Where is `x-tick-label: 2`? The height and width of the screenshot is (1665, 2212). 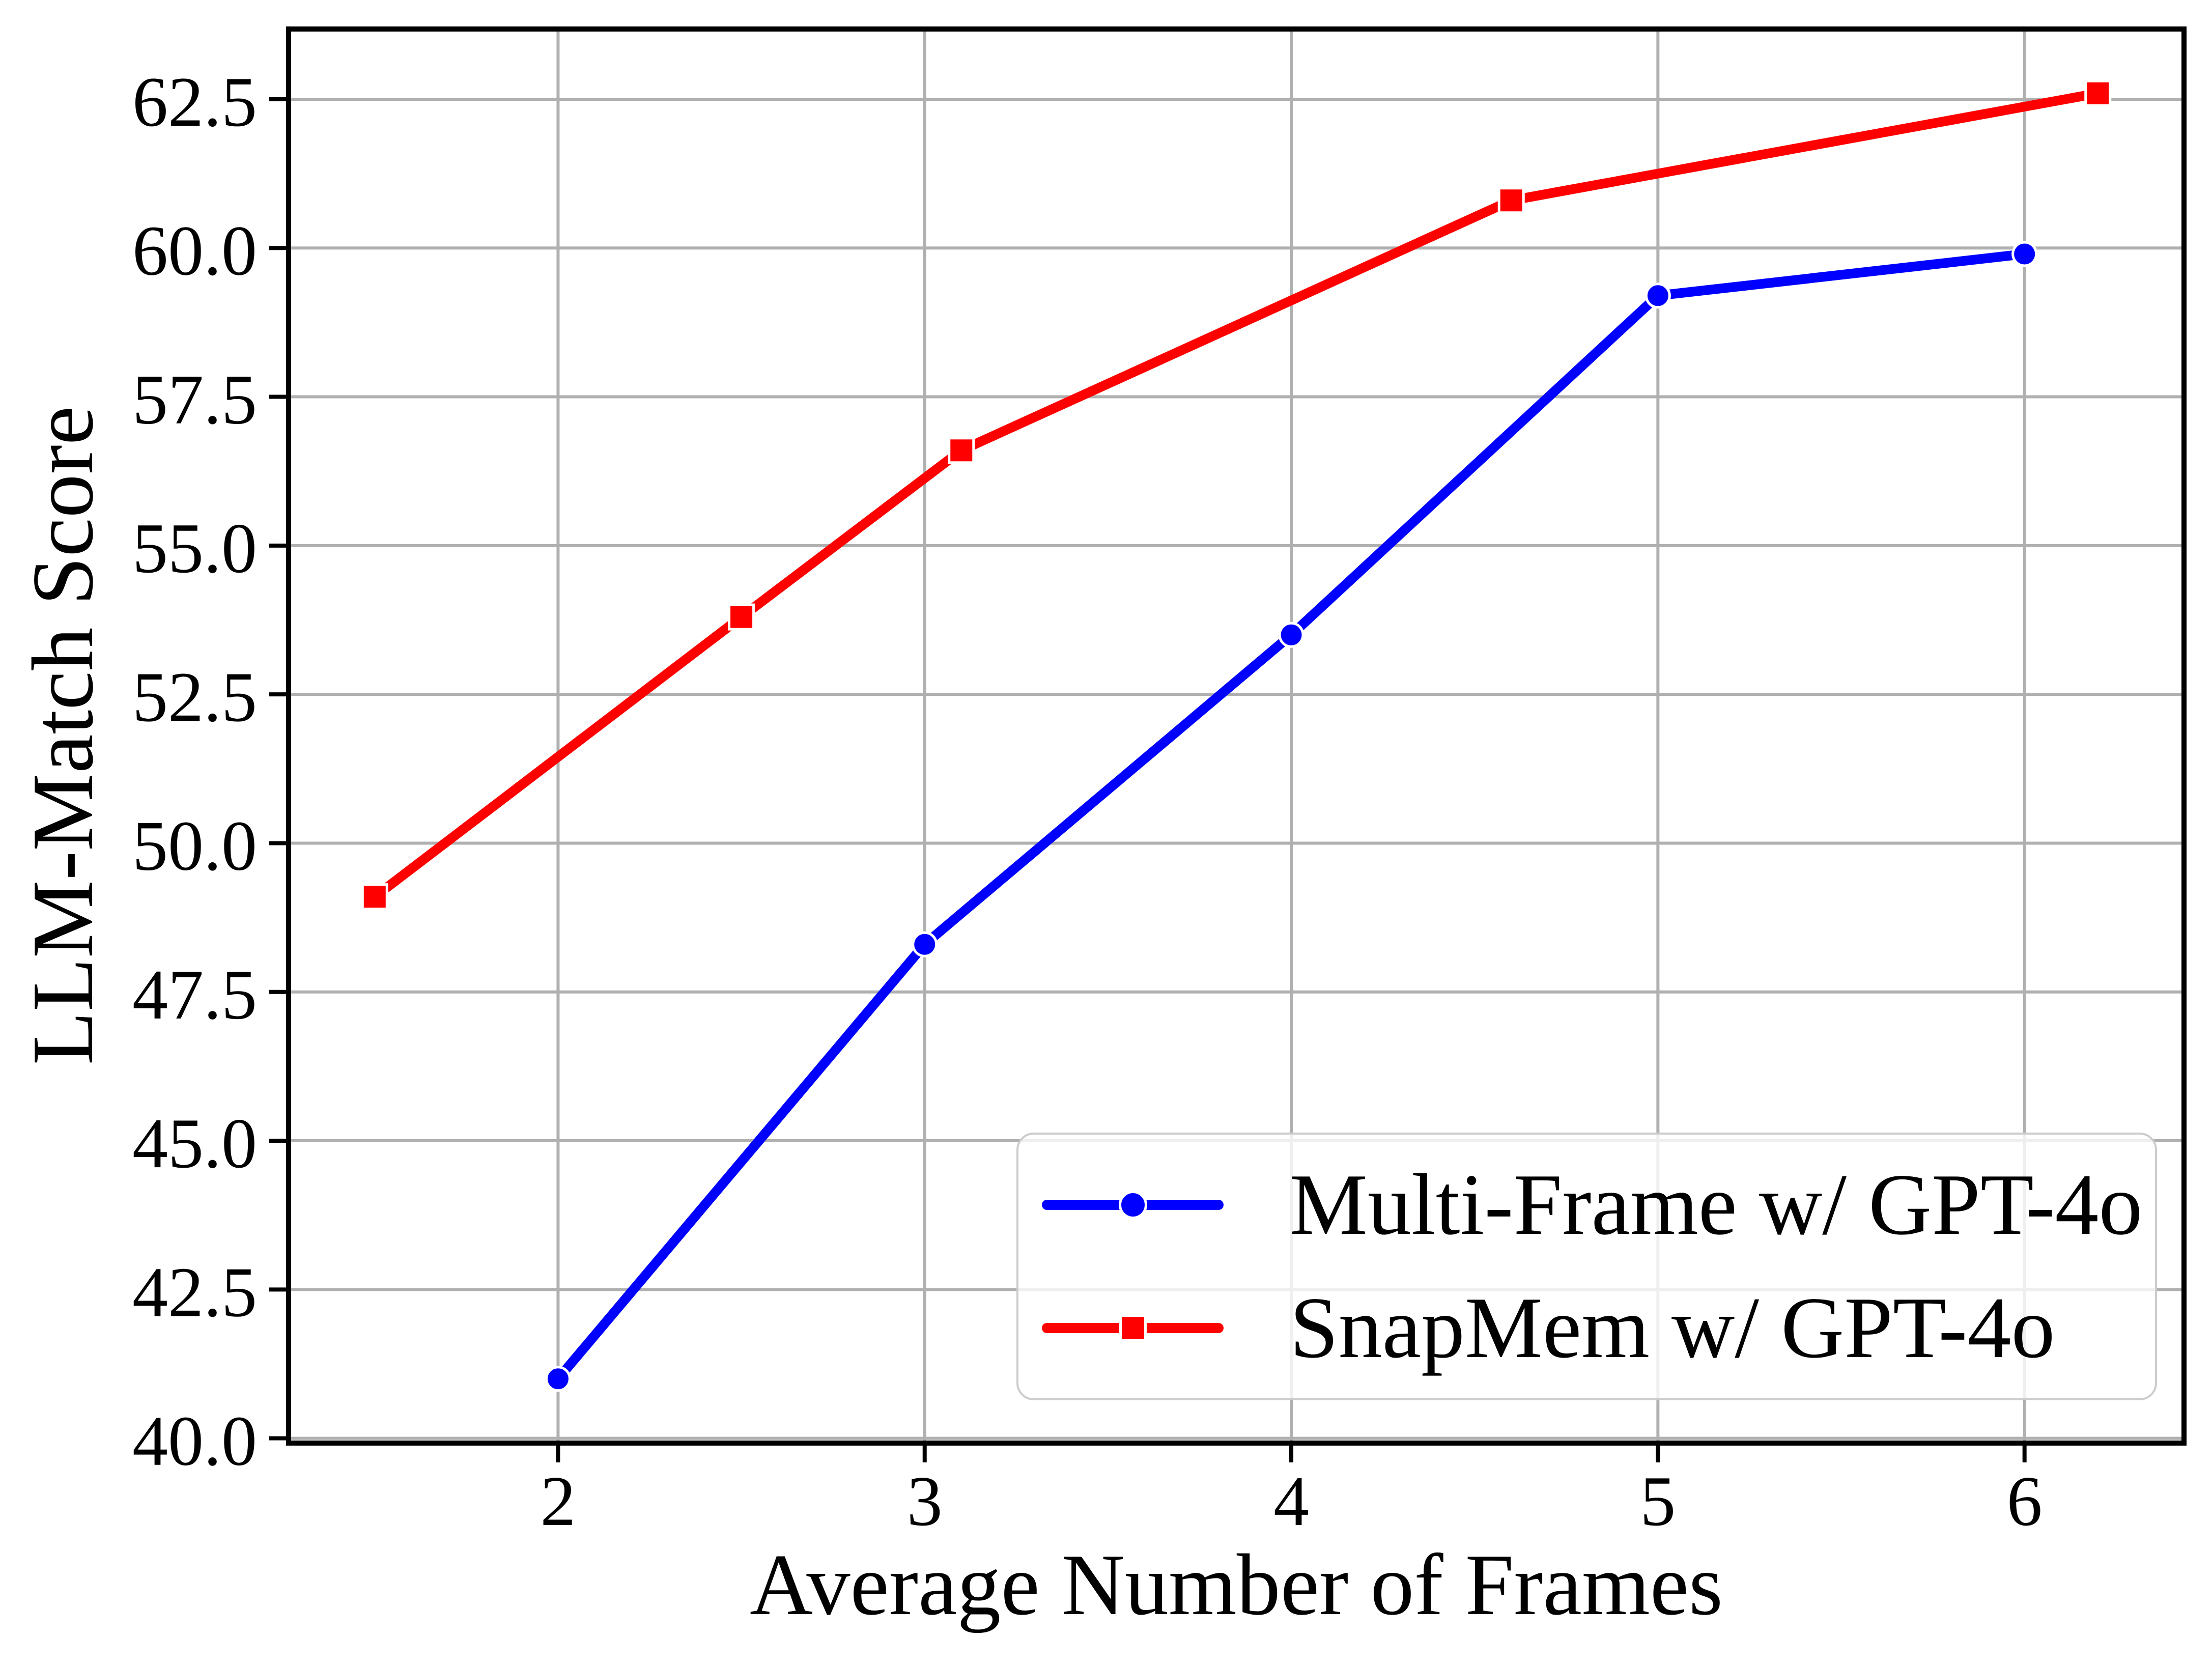
x-tick-label: 2 is located at coordinates (558, 1502).